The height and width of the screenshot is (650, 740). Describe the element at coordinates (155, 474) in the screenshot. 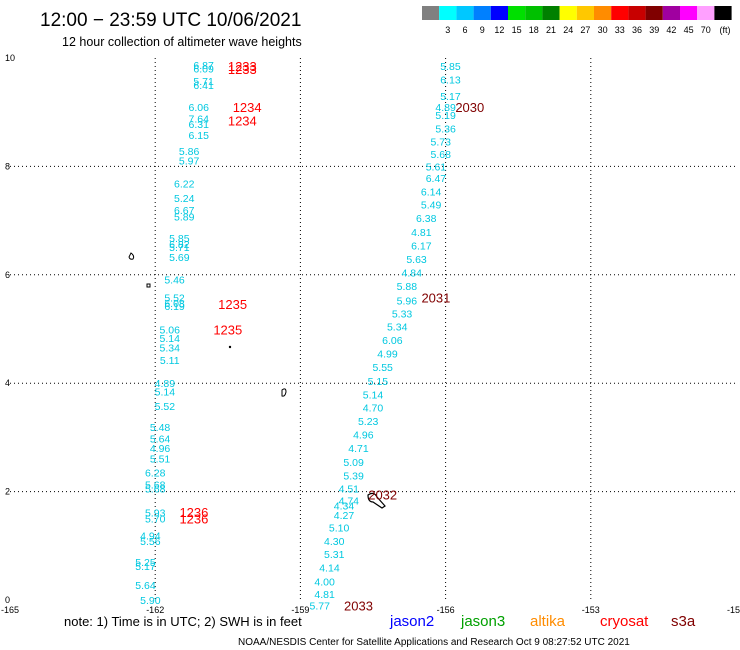

I see `wave-height-point: 6.28` at that location.